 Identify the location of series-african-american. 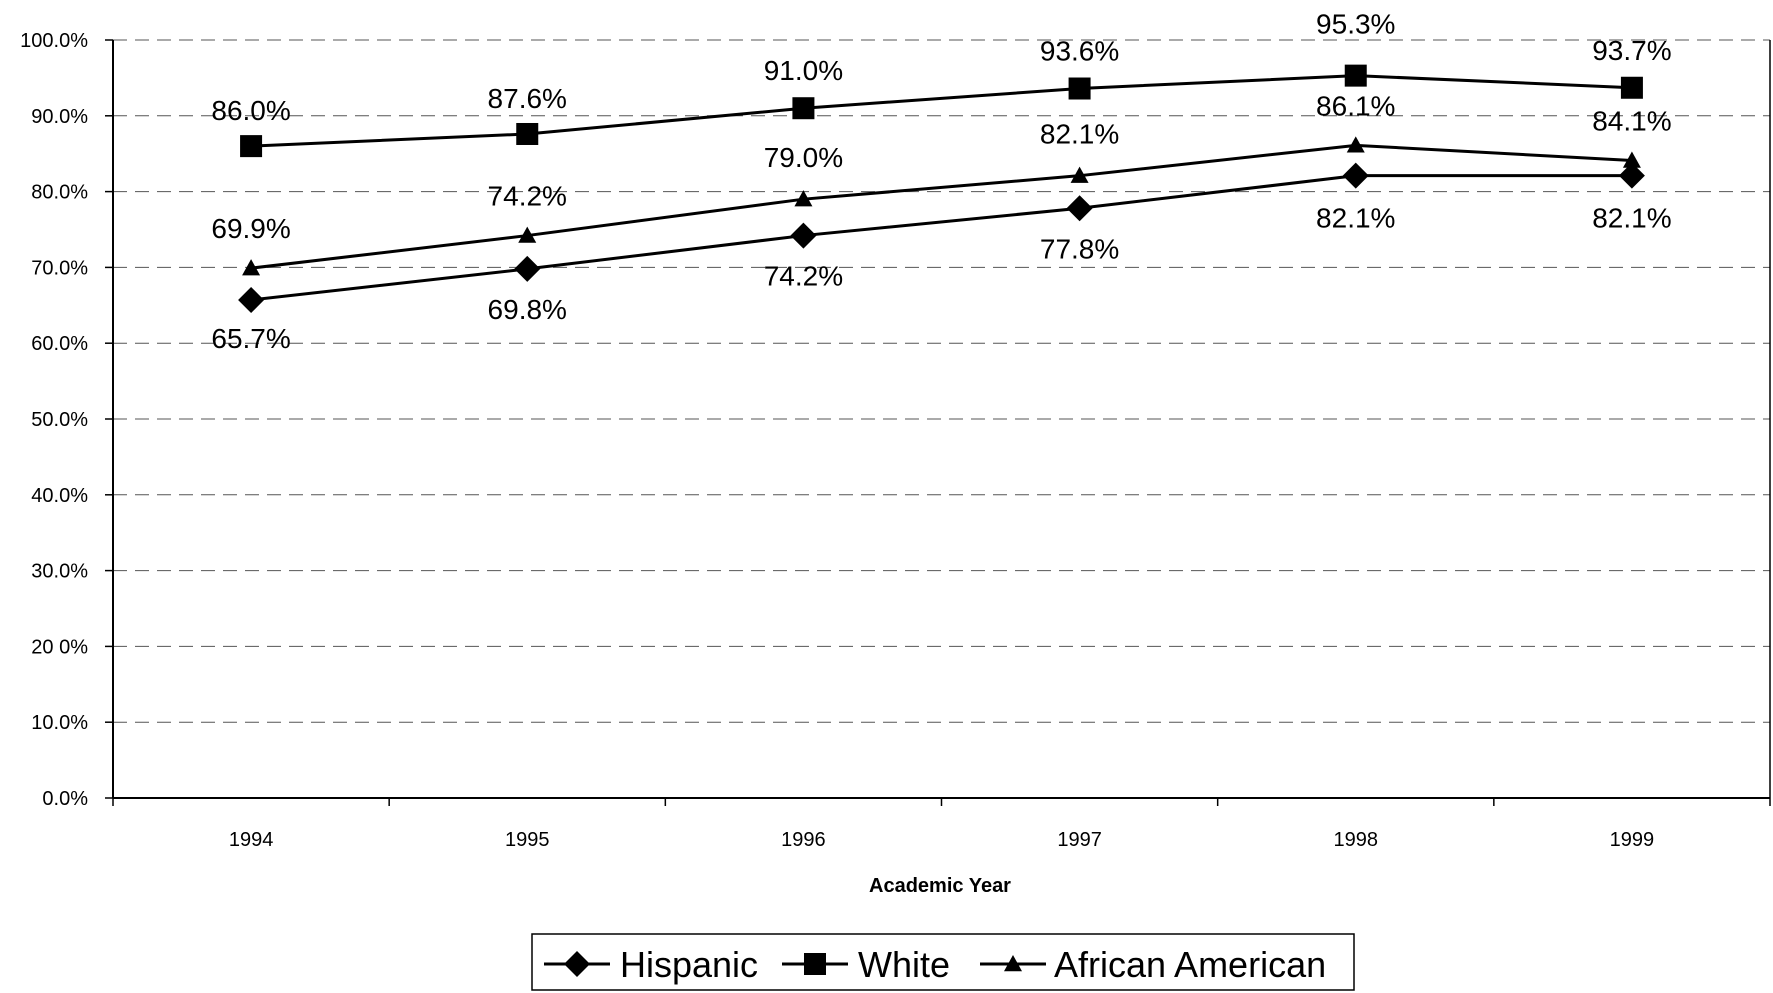
(941, 206).